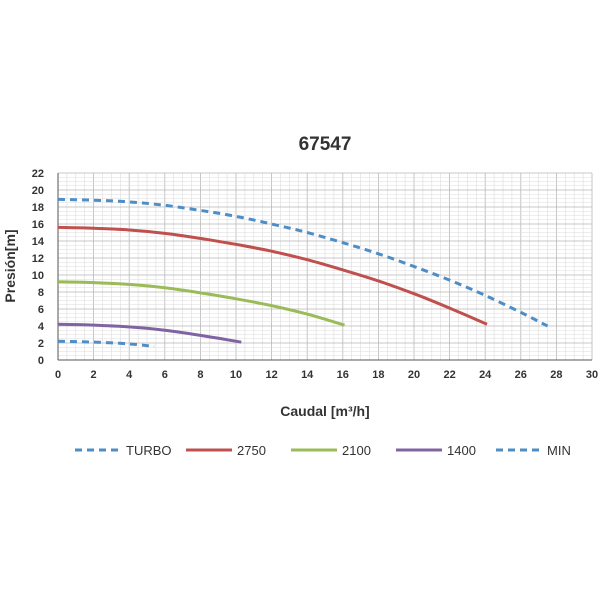 The image size is (600, 600). I want to click on x-tick-label: 2, so click(94, 375).